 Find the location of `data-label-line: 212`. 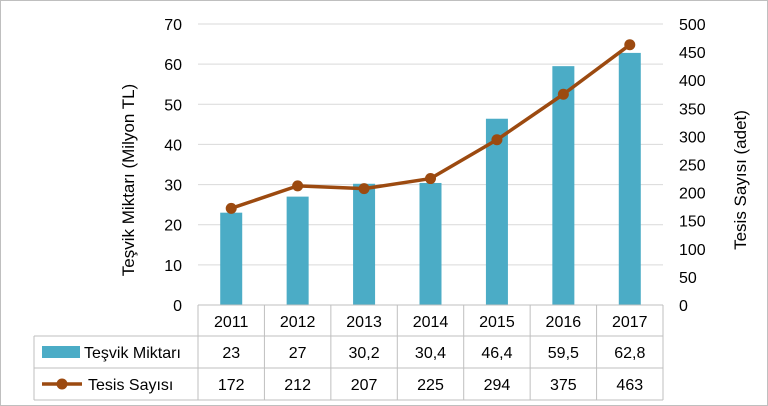

data-label-line: 212 is located at coordinates (297, 385).